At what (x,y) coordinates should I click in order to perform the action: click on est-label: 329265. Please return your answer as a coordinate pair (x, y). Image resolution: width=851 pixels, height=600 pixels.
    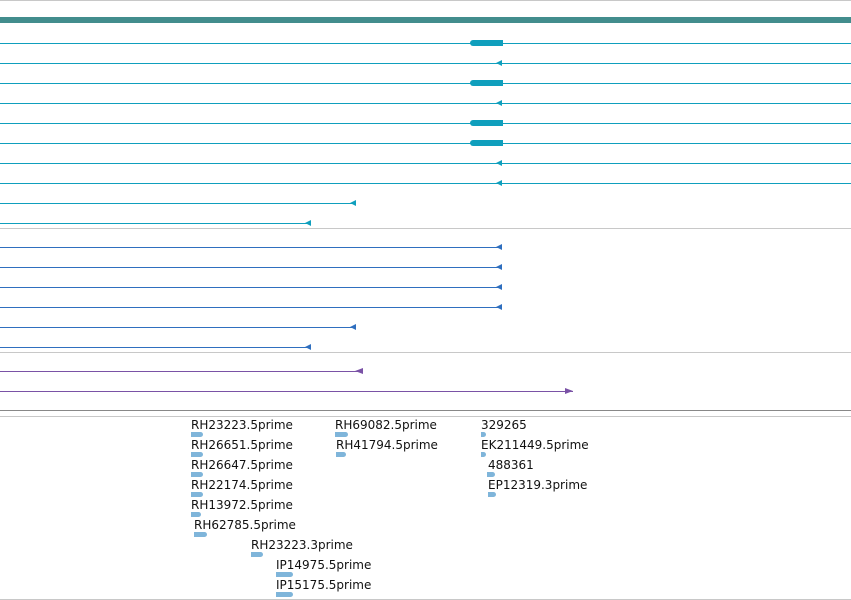
    Looking at the image, I should click on (504, 425).